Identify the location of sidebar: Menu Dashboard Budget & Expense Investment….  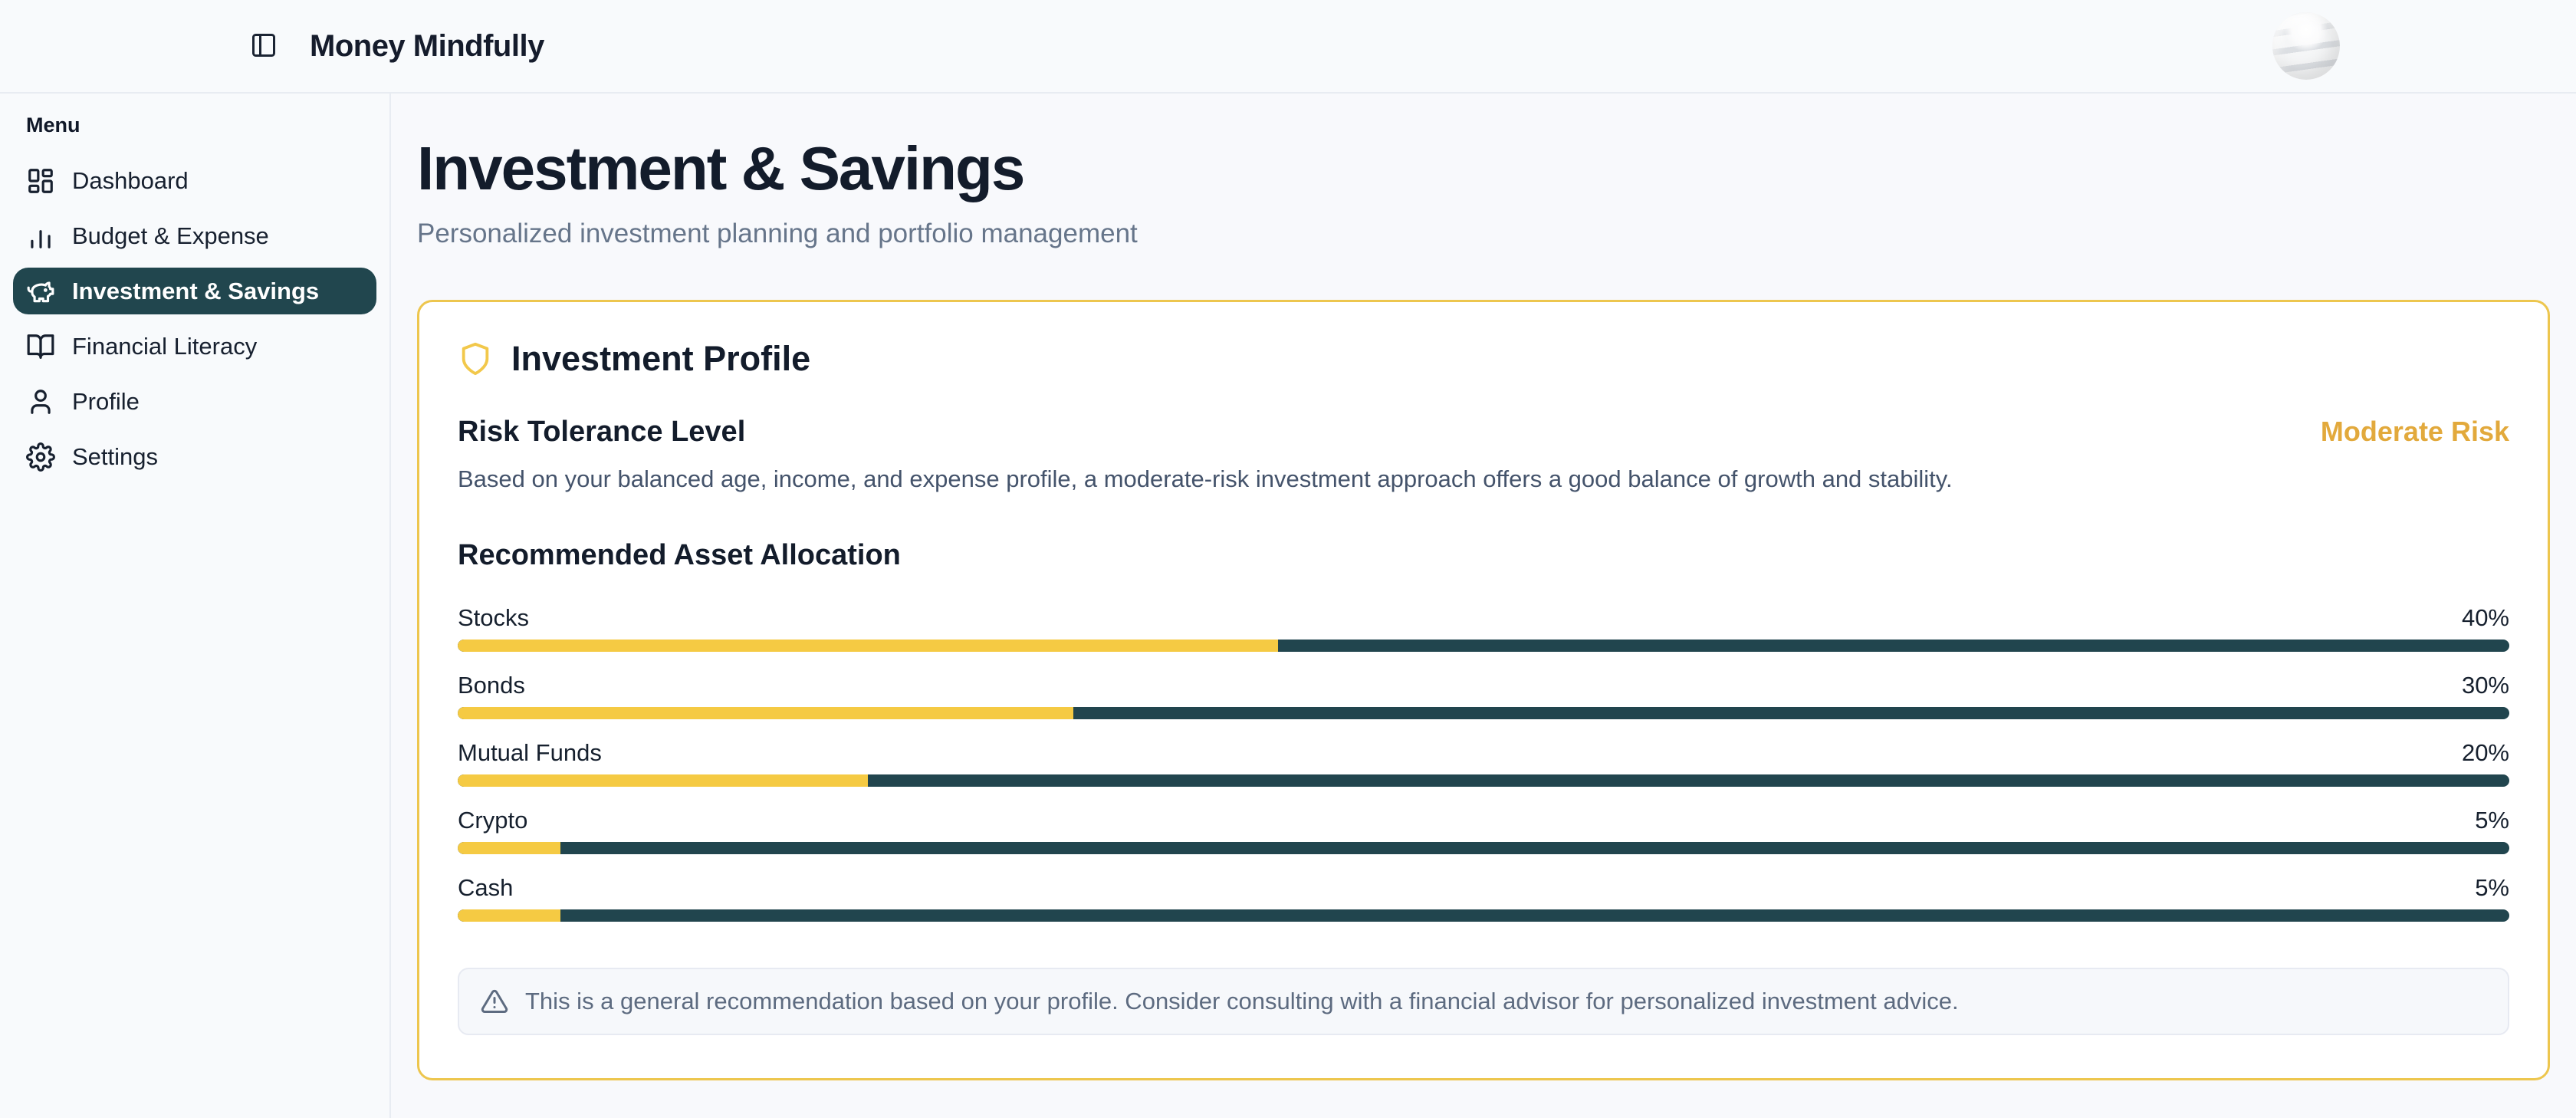
(195, 606).